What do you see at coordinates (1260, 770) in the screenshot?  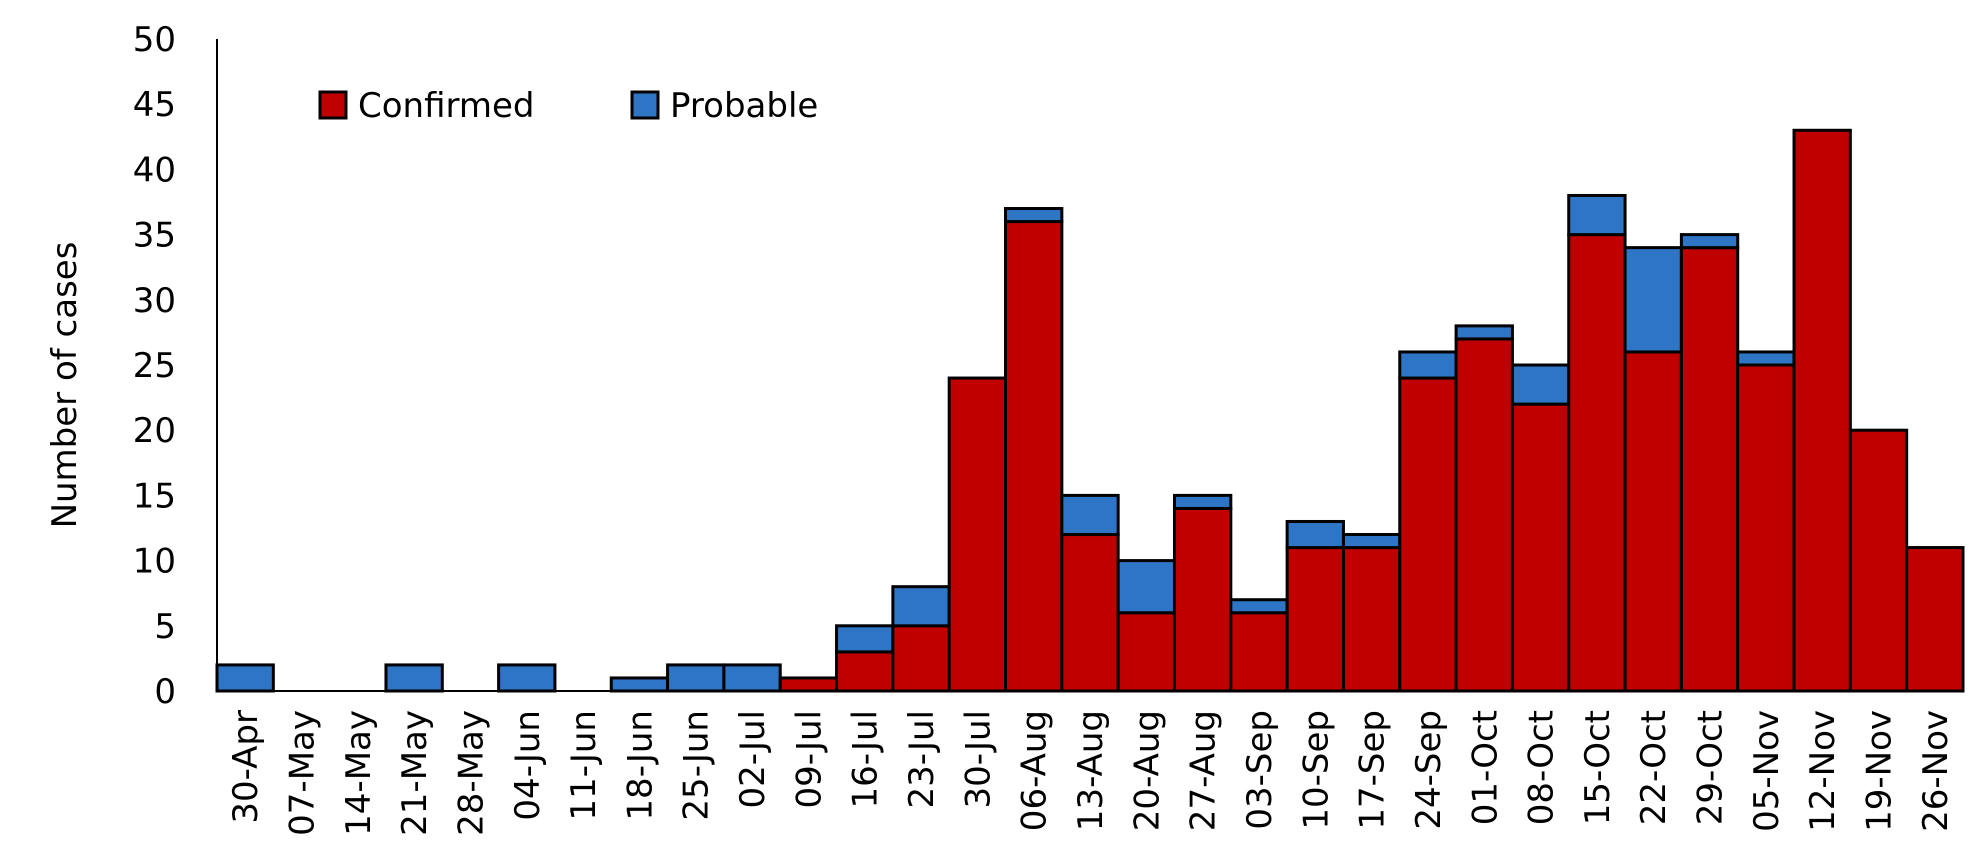 I see `x-tick-label: 03-Sep` at bounding box center [1260, 770].